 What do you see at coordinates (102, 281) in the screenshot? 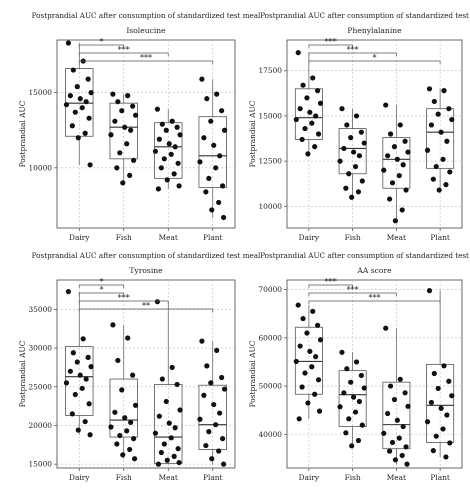
I see `significance-label: *` at bounding box center [102, 281].